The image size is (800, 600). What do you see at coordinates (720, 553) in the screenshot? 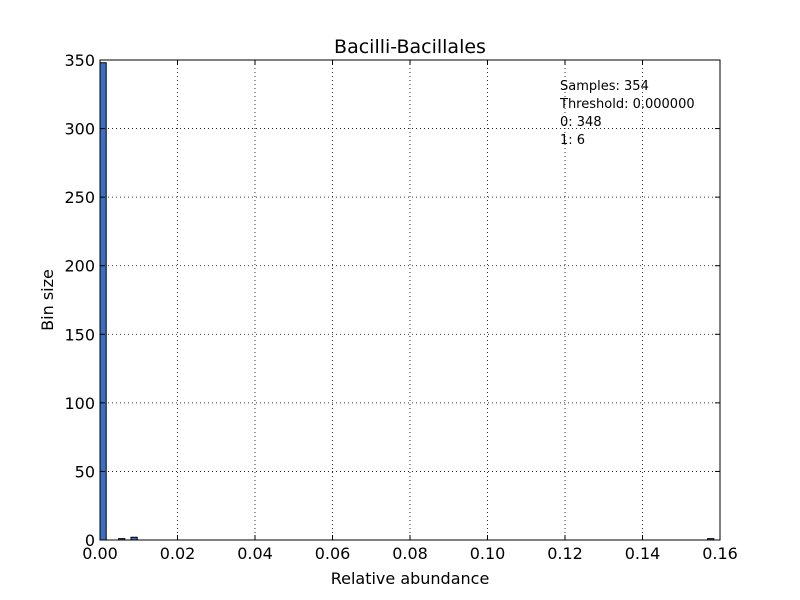
I see `x-tick-label: 0.16` at bounding box center [720, 553].